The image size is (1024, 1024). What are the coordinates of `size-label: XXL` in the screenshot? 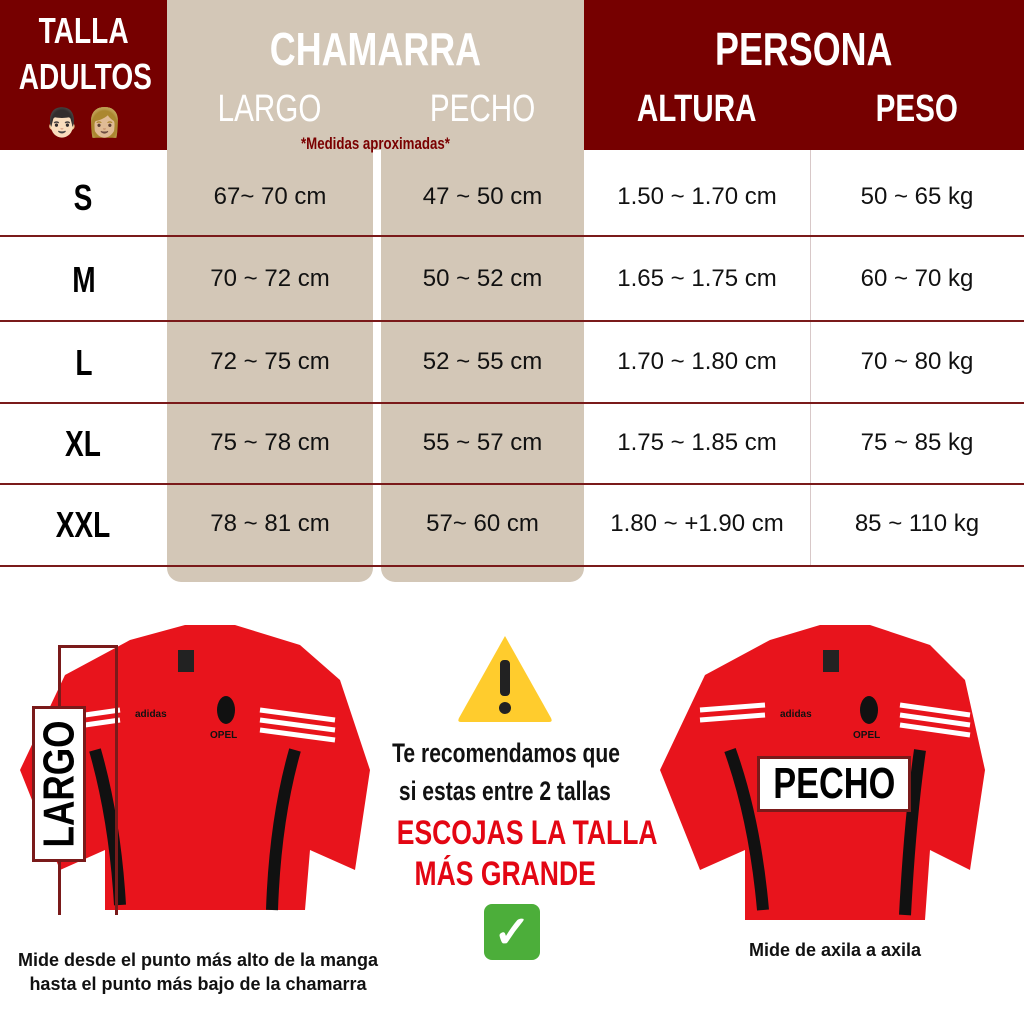 It's located at (83, 524).